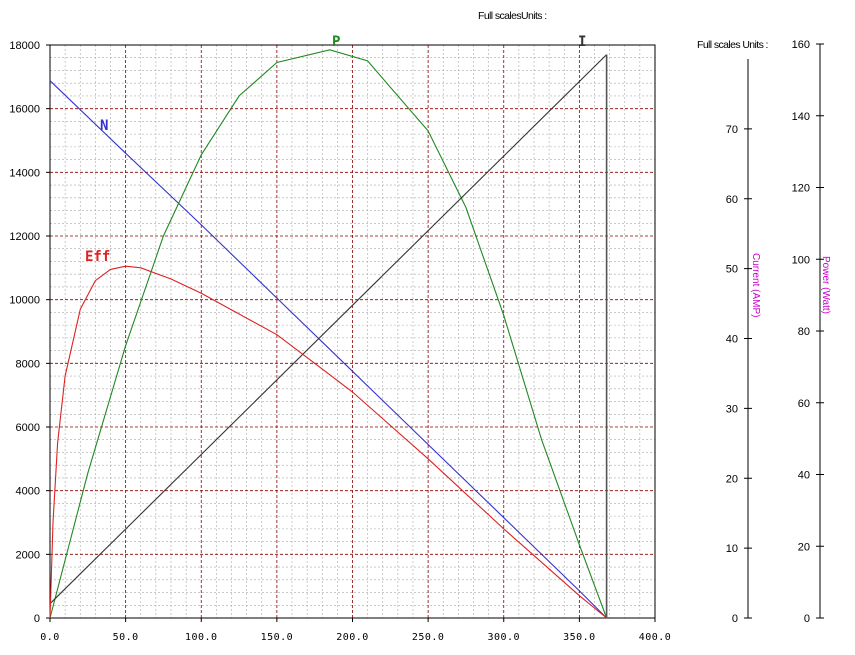 The image size is (855, 655). I want to click on power-tick-label: 0, so click(807, 619).